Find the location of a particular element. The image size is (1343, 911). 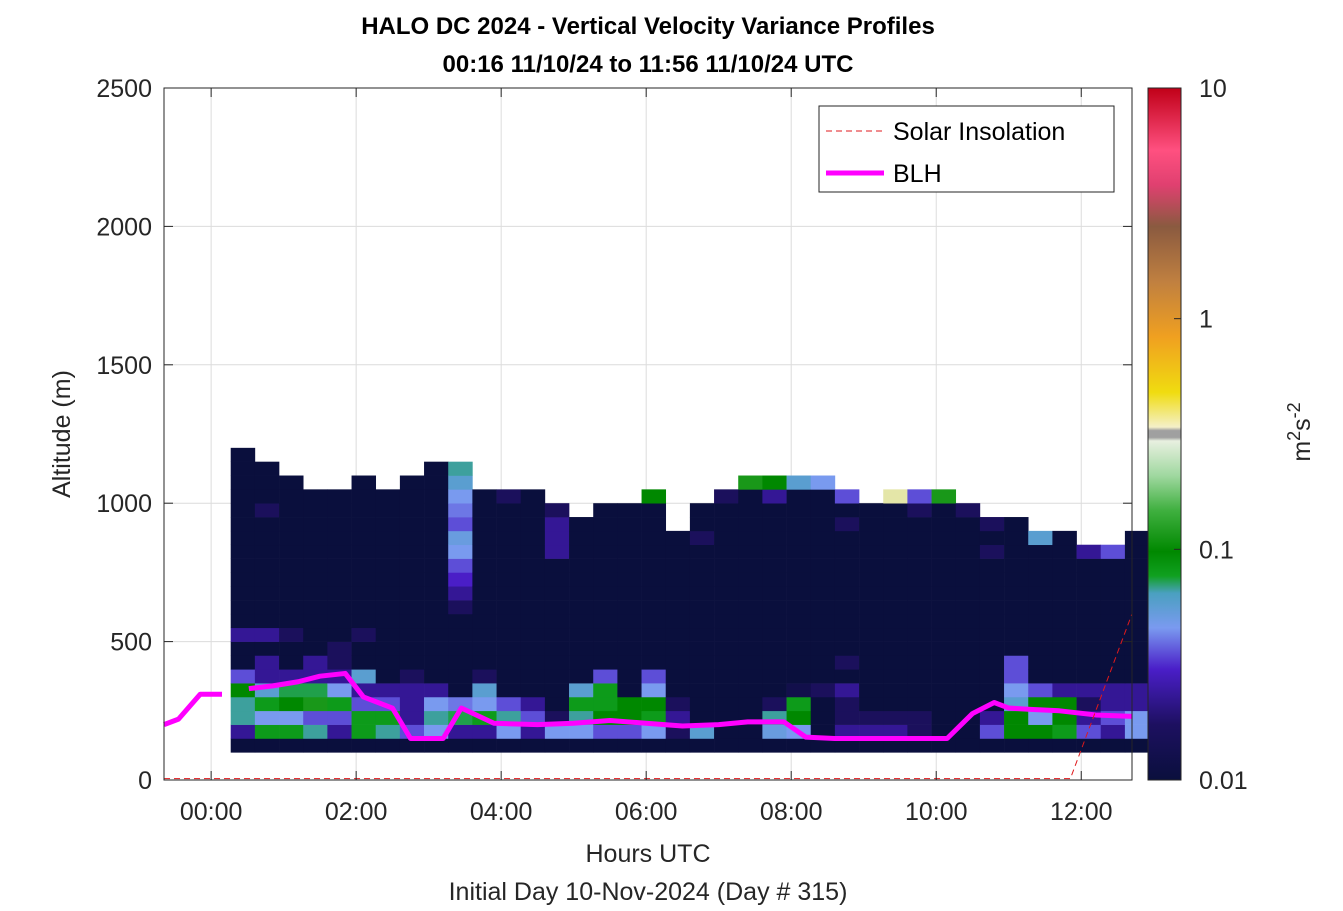

colorbar-tick-label: 1 is located at coordinates (1206, 320).